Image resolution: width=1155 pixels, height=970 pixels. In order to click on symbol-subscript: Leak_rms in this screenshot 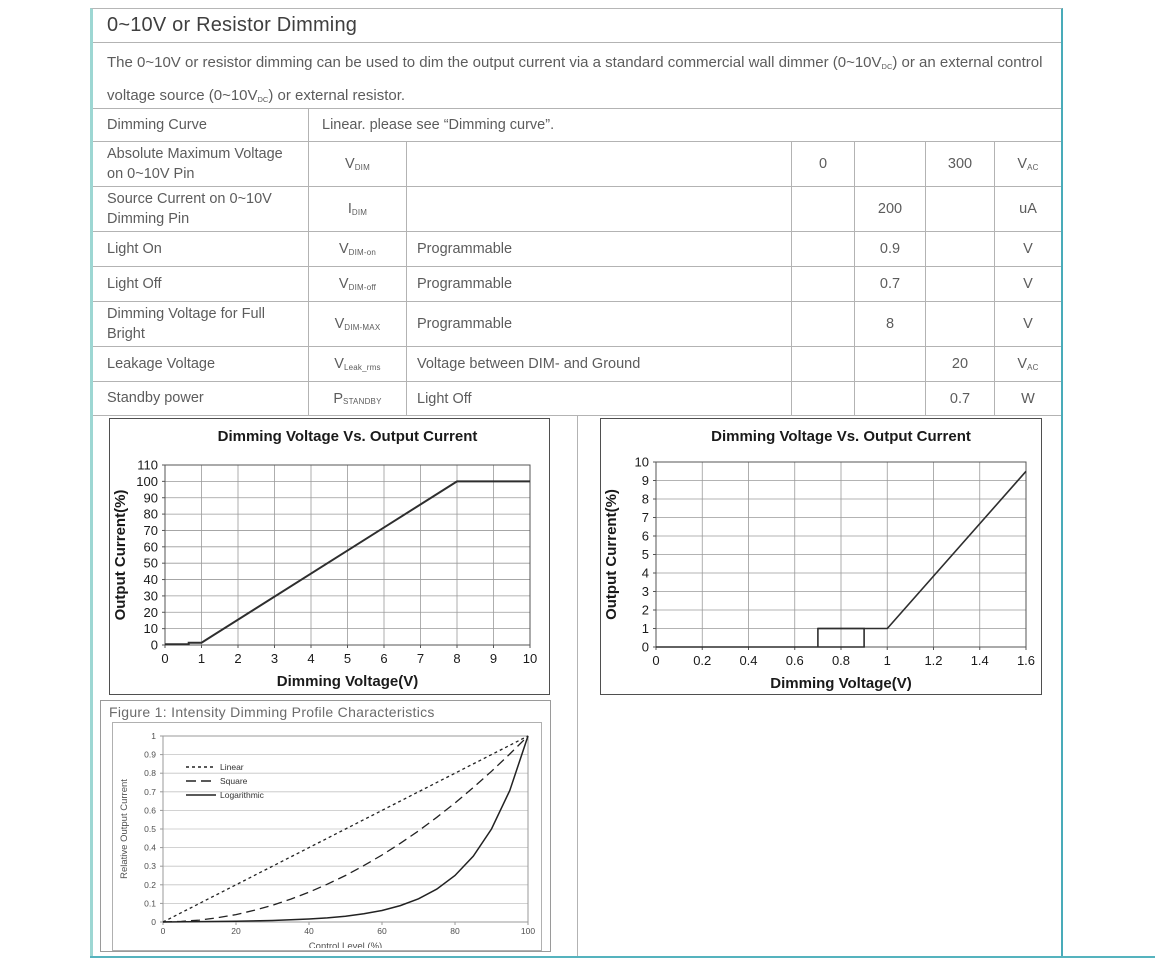, I will do `click(362, 367)`.